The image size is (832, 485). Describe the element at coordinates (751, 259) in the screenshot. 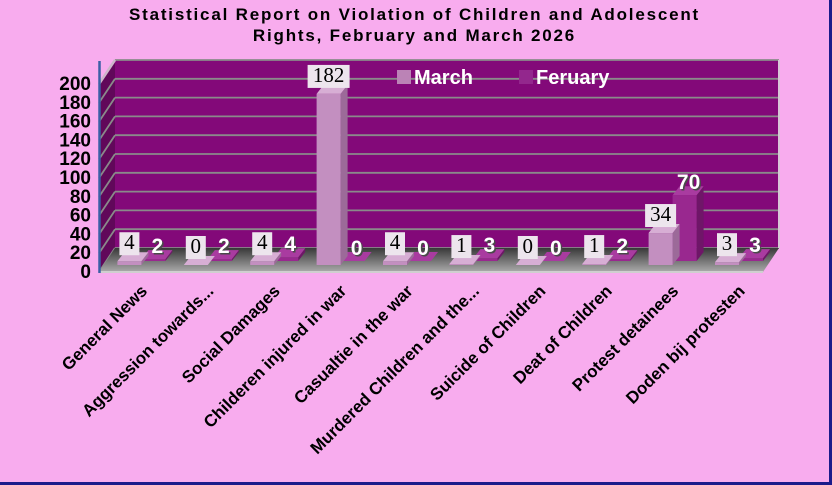

I see `bar-feruary-9-front` at that location.